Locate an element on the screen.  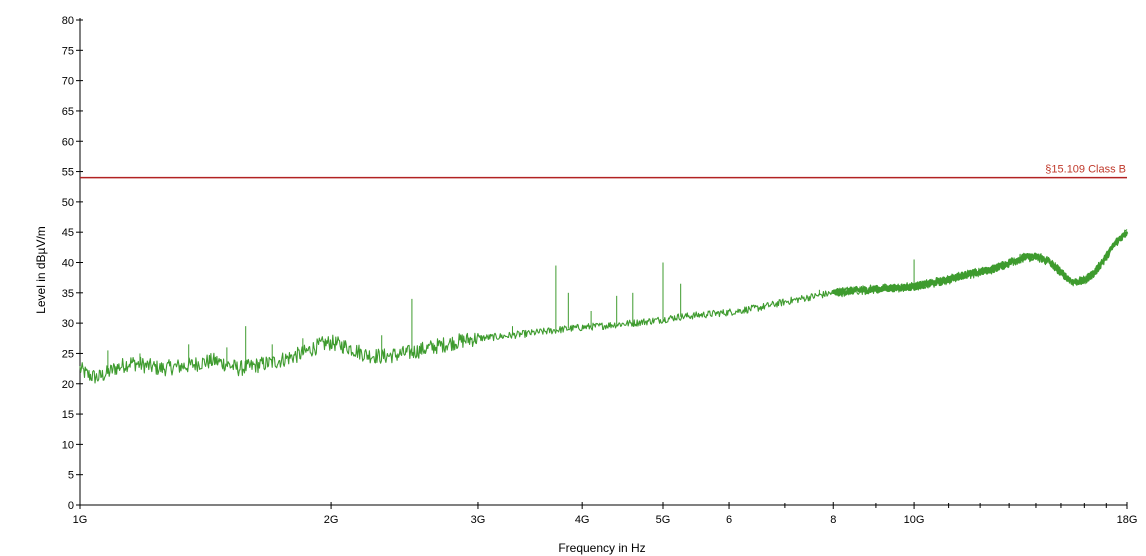
y-tick-label: 55 is located at coordinates (68, 173).